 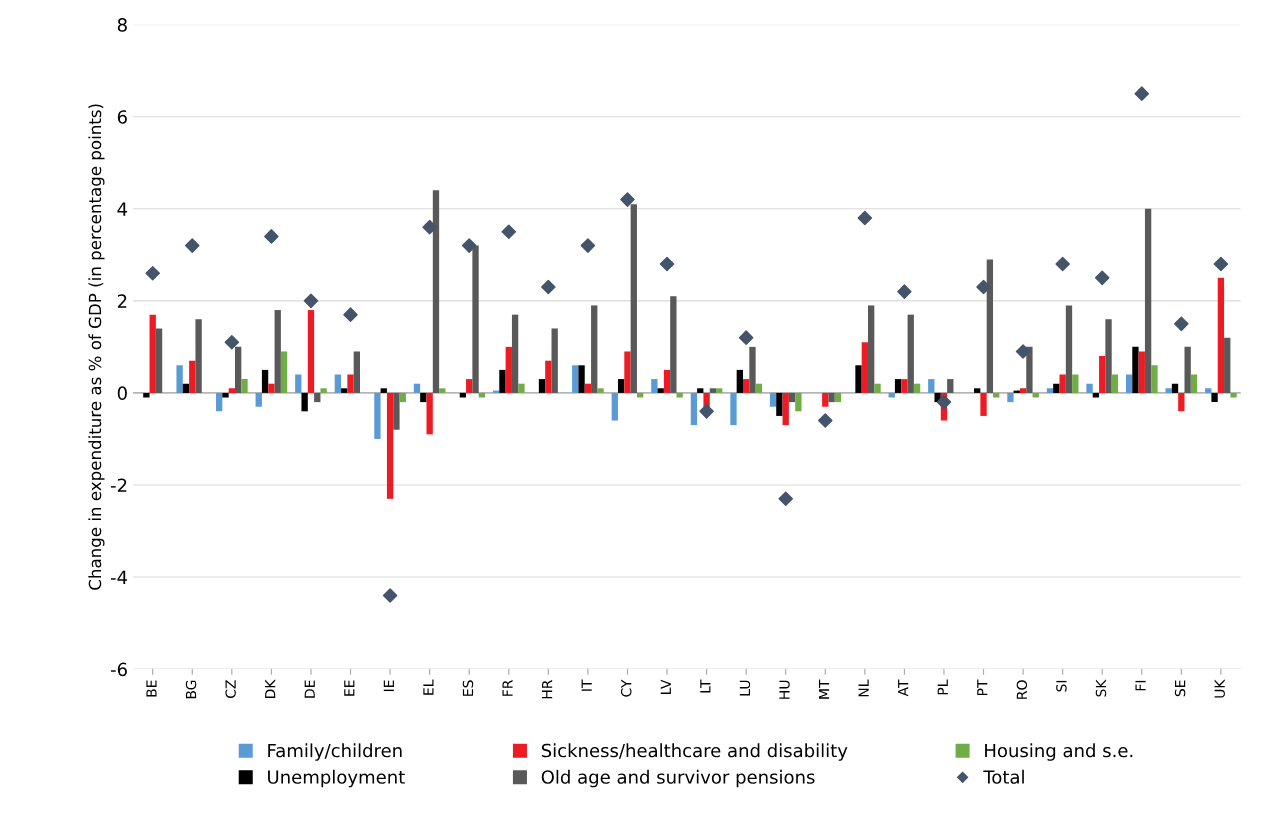 I want to click on x-tick-label: BG, so click(x=191, y=689).